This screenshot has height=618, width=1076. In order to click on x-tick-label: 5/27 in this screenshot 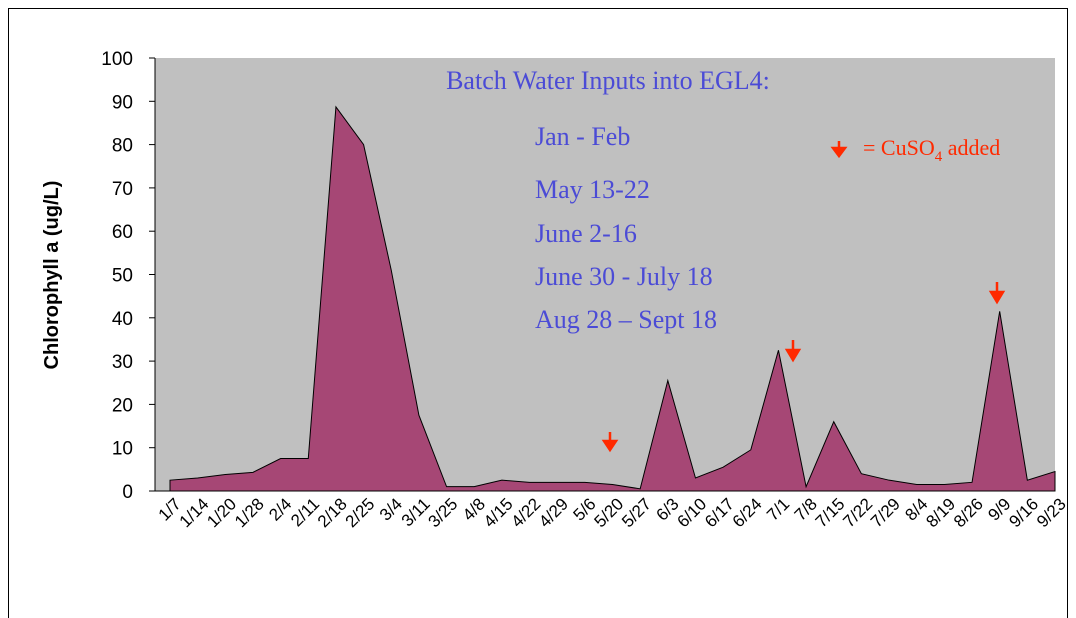, I will do `click(636, 512)`.